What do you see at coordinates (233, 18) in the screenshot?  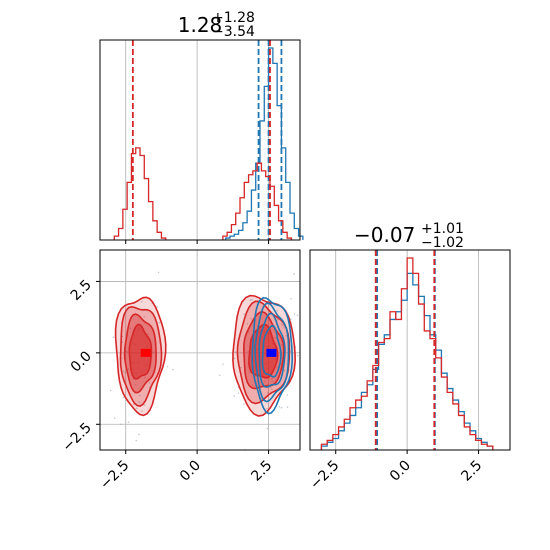 I see `title-parameter-1-upper: +1.28` at bounding box center [233, 18].